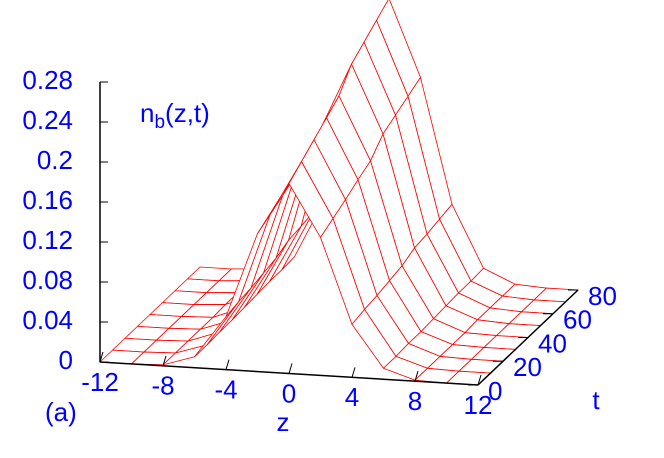  What do you see at coordinates (187, 113) in the screenshot?
I see `z-label-rest: (z,t)` at bounding box center [187, 113].